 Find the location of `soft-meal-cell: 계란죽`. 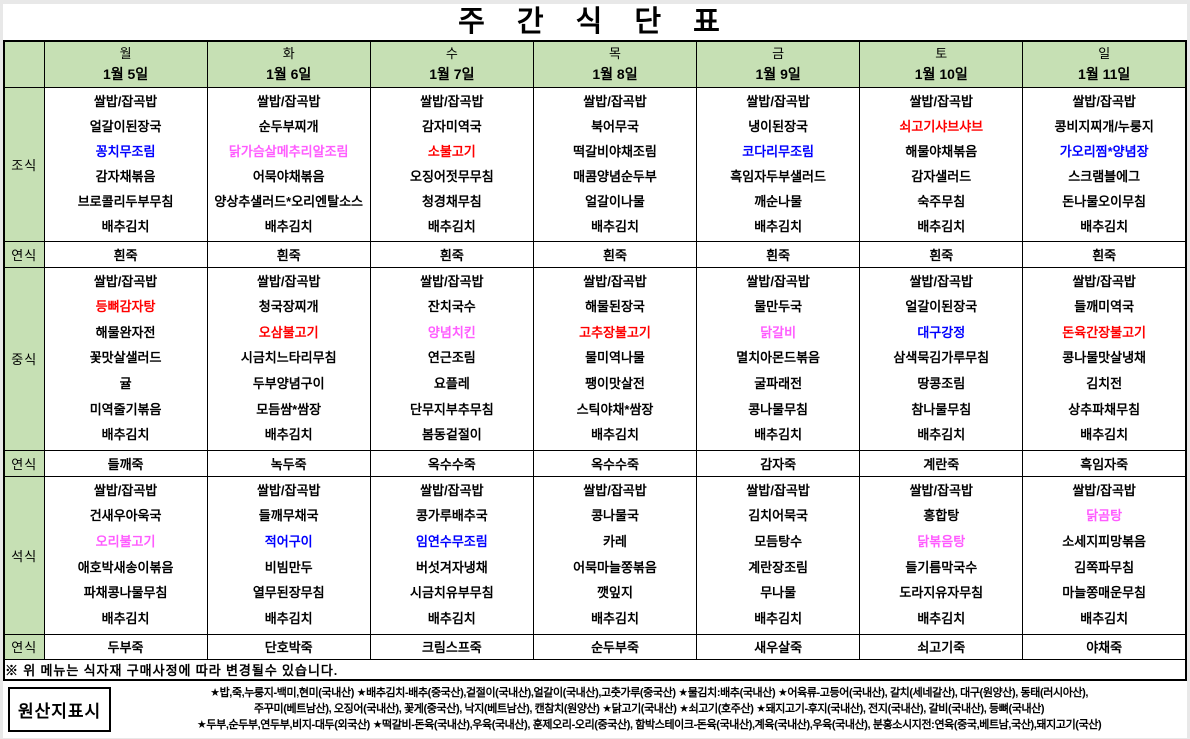

soft-meal-cell: 계란죽 is located at coordinates (941, 463).